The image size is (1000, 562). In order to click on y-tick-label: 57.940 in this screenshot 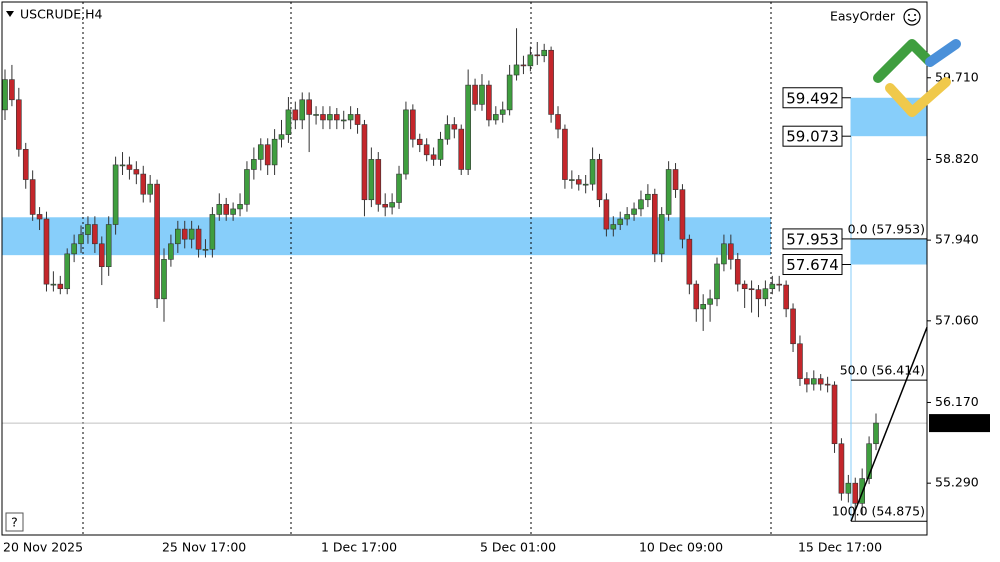, I will do `click(957, 239)`.